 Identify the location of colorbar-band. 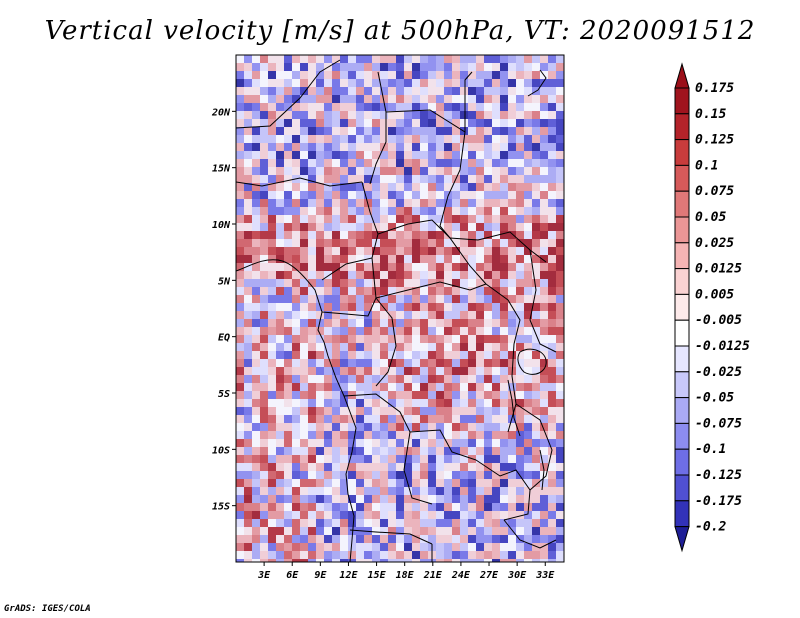
(682, 462).